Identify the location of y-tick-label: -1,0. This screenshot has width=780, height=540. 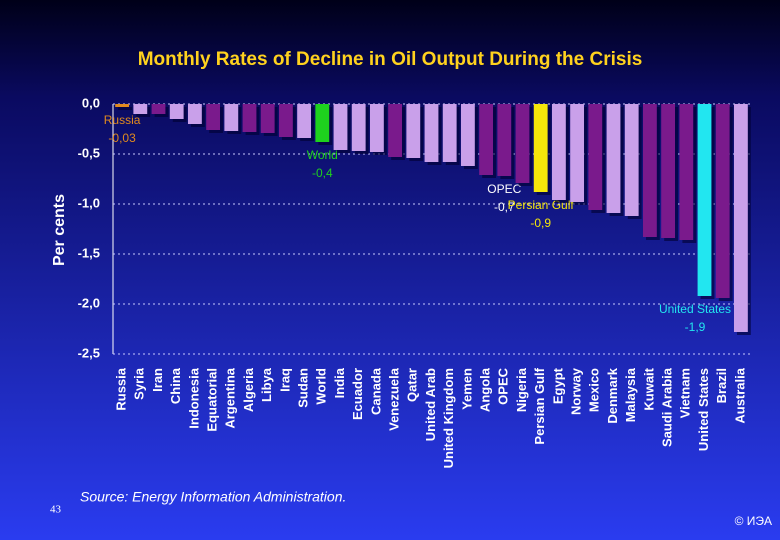
(89, 202).